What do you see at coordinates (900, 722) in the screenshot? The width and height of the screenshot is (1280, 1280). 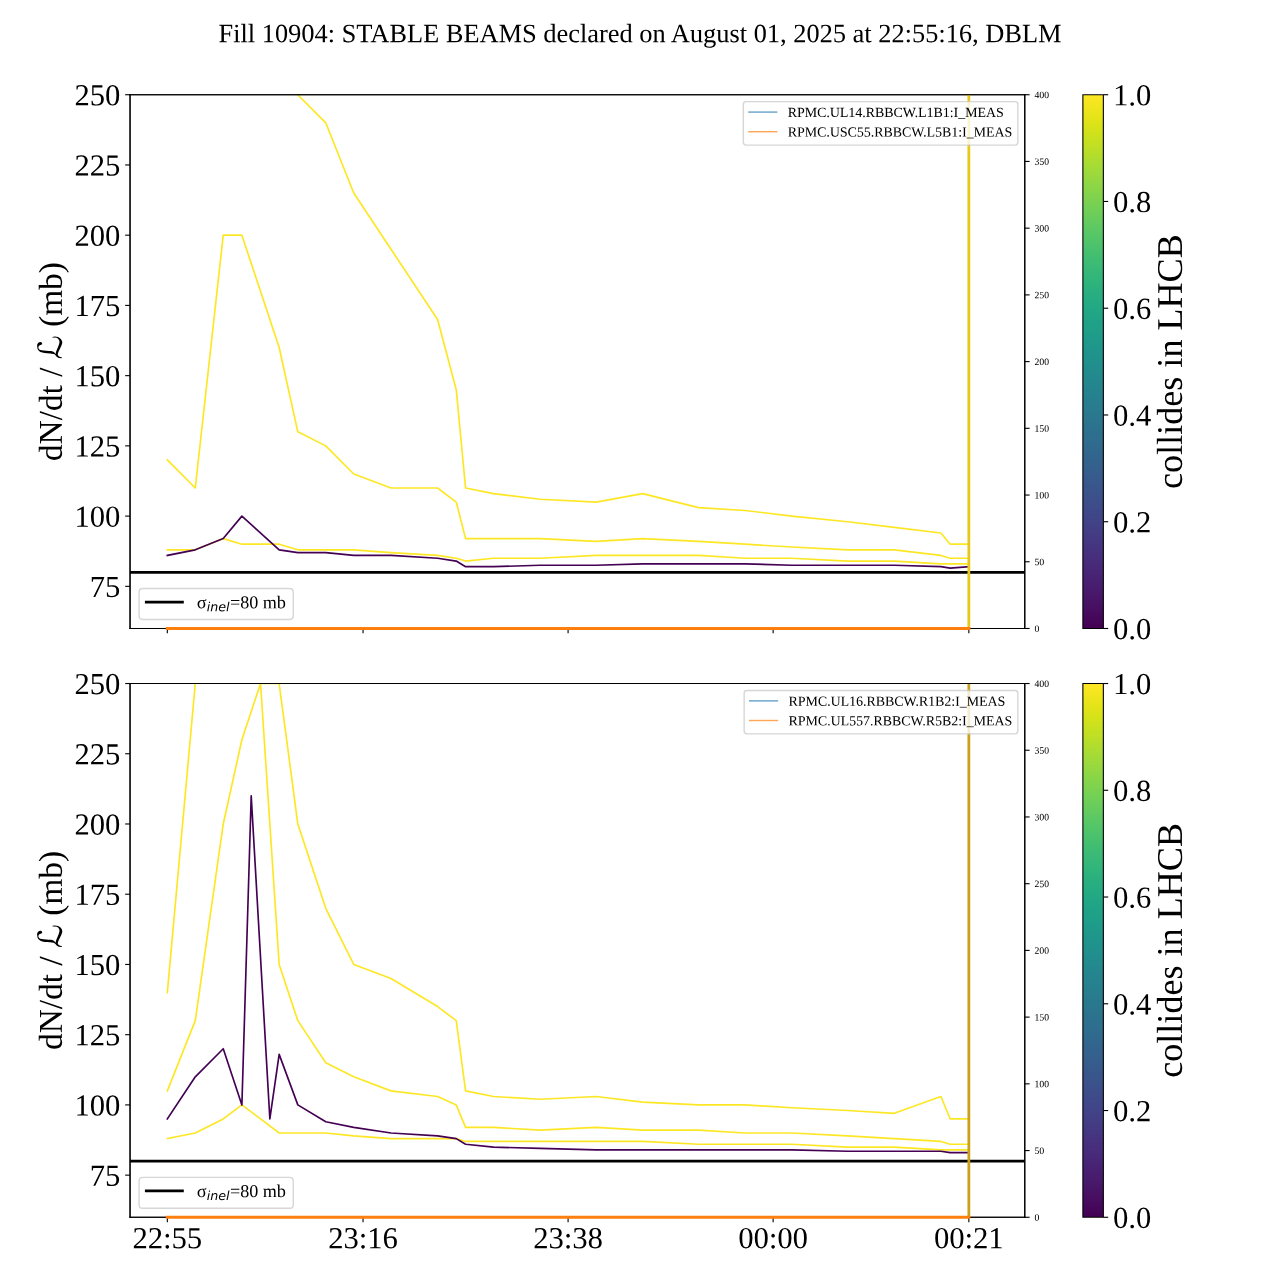 I see `legend-label: RPMC.UL557.RBBCW.R5B2:I_MEAS` at bounding box center [900, 722].